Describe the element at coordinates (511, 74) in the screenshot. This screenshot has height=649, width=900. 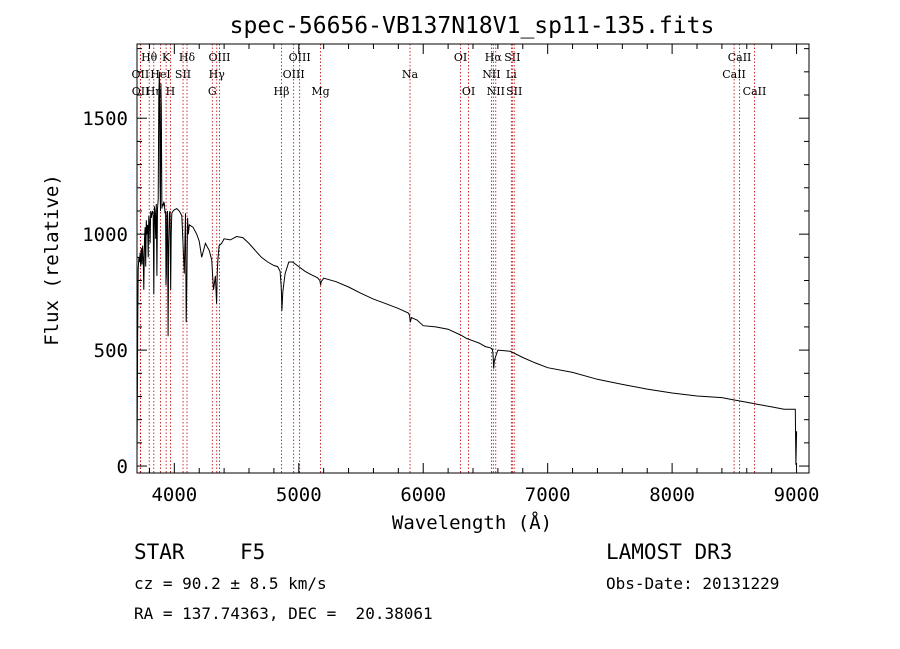
I see `marker-label: Li` at that location.